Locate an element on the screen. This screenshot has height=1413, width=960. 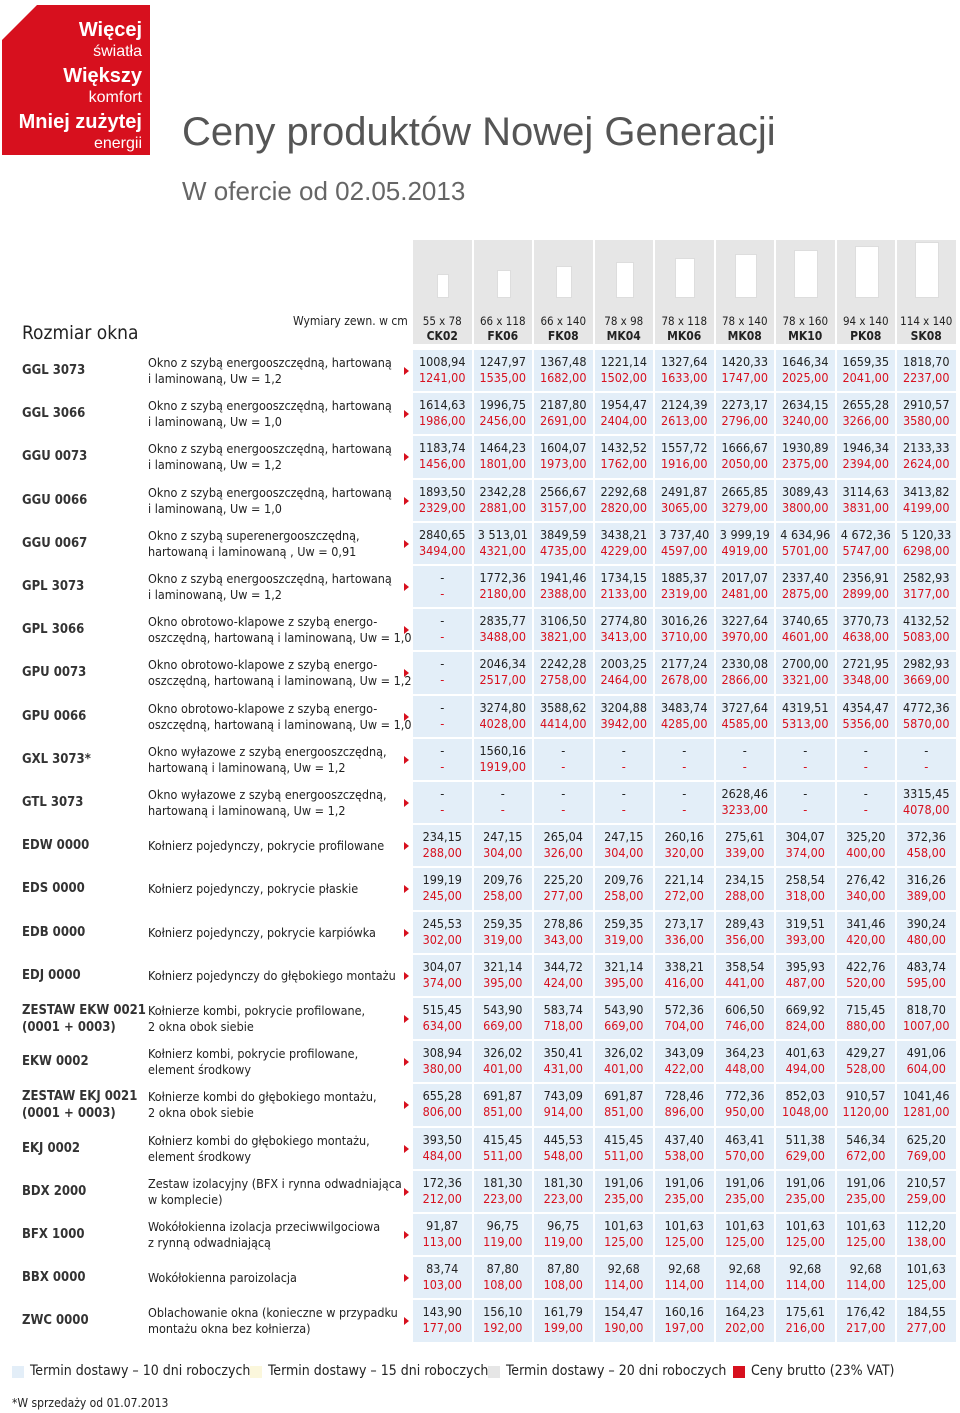
gross-price: 5747,00 is located at coordinates (866, 550).